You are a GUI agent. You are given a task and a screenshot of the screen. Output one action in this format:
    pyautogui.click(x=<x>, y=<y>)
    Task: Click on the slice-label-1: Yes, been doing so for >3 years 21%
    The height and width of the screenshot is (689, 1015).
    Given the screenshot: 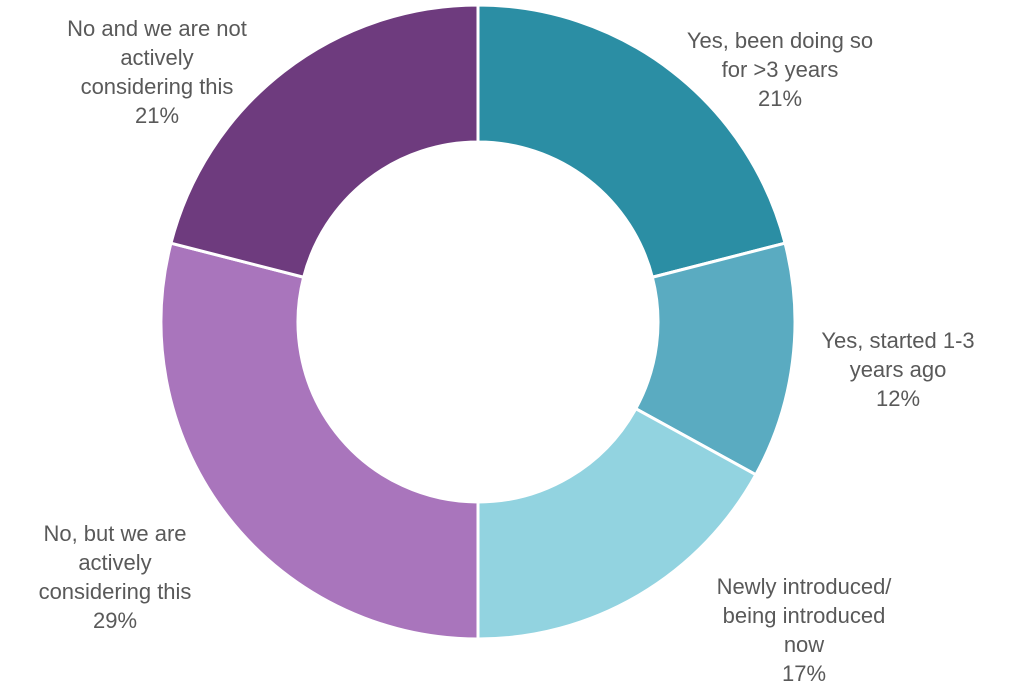 What is the action you would take?
    pyautogui.click(x=780, y=69)
    